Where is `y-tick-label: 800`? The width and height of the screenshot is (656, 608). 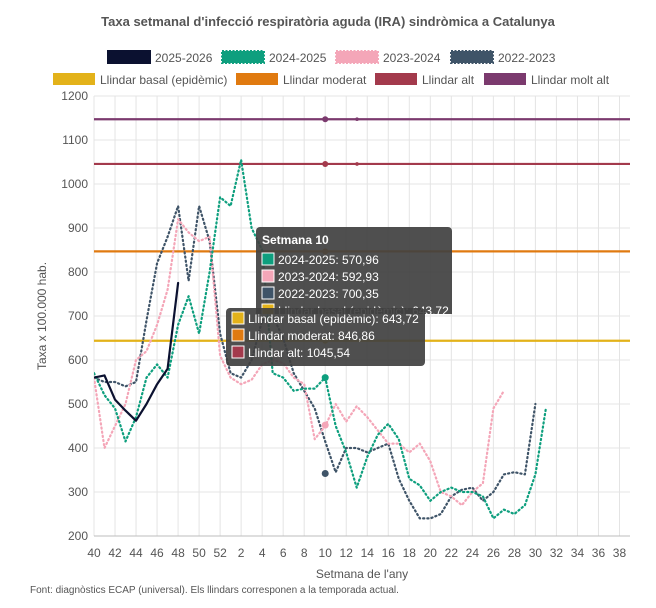 y-tick-label: 800 is located at coordinates (78, 272).